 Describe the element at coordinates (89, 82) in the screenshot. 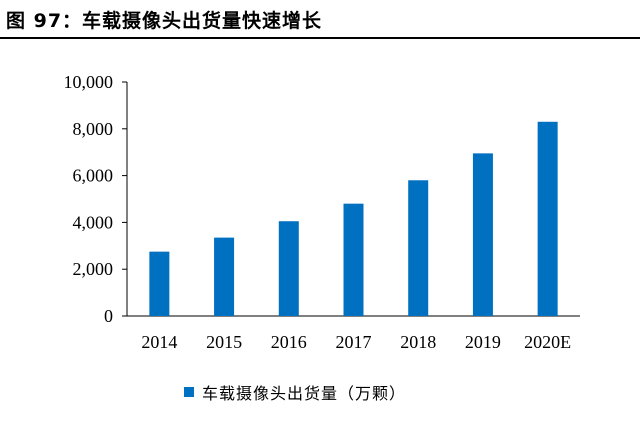

I see `y-tick-label: 10,000` at that location.